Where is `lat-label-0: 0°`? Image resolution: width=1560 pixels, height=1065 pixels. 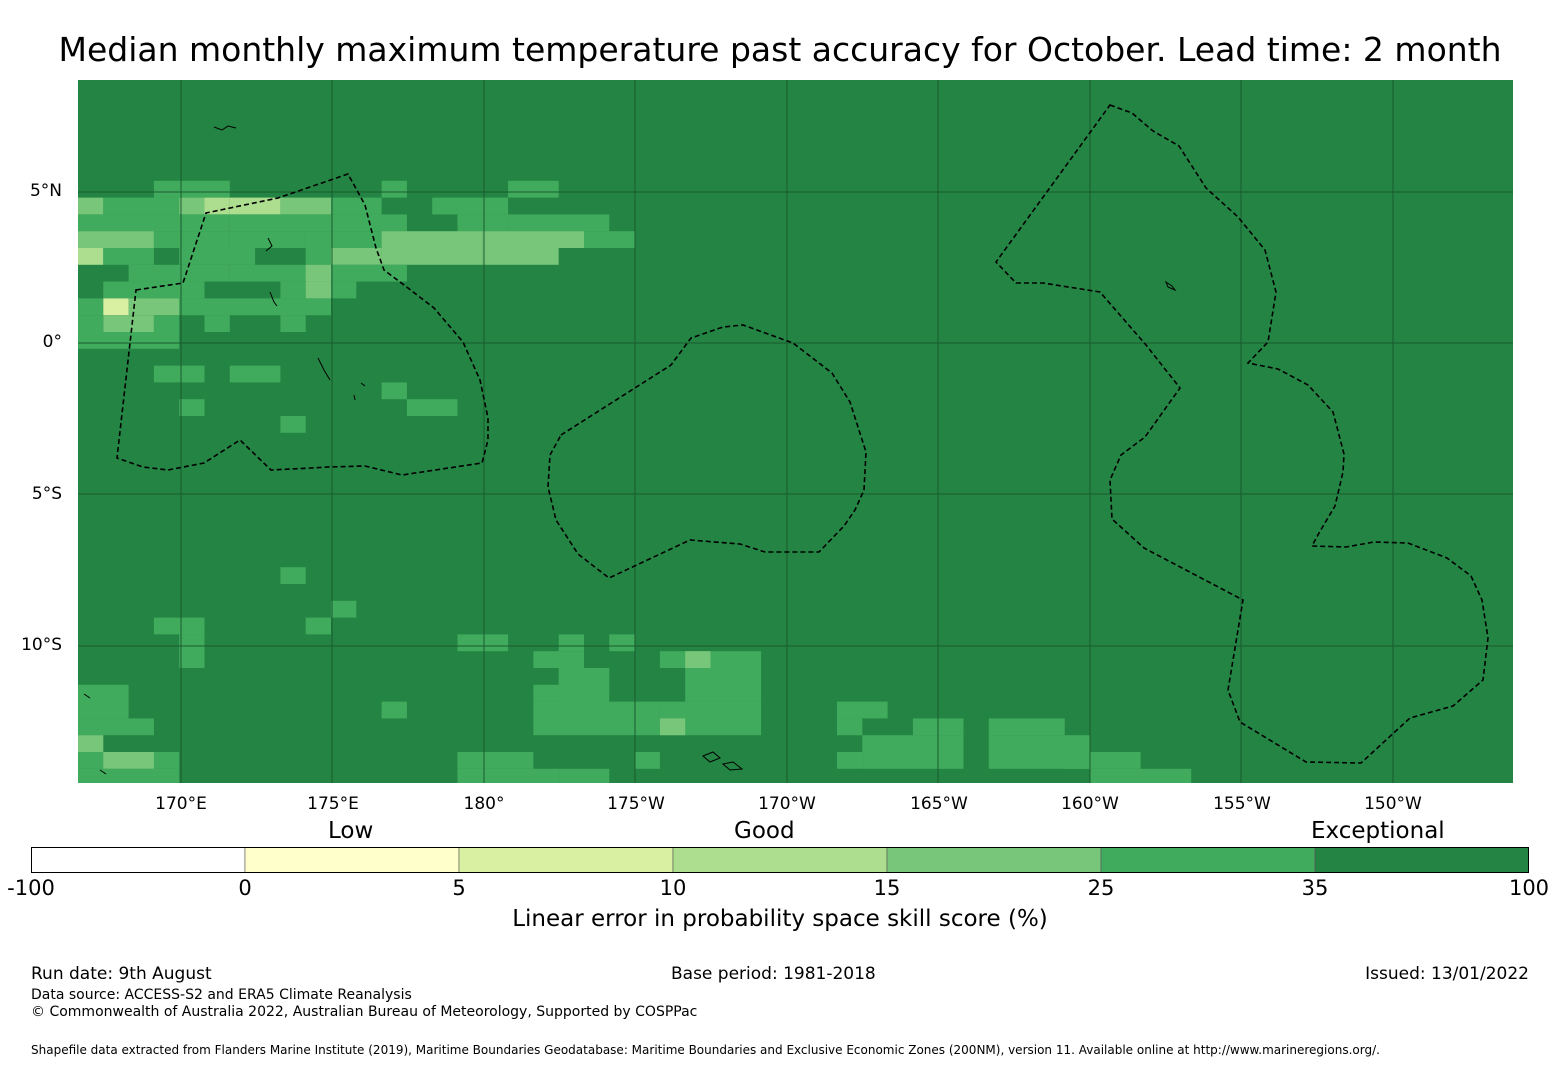 lat-label-0: 0° is located at coordinates (52, 342).